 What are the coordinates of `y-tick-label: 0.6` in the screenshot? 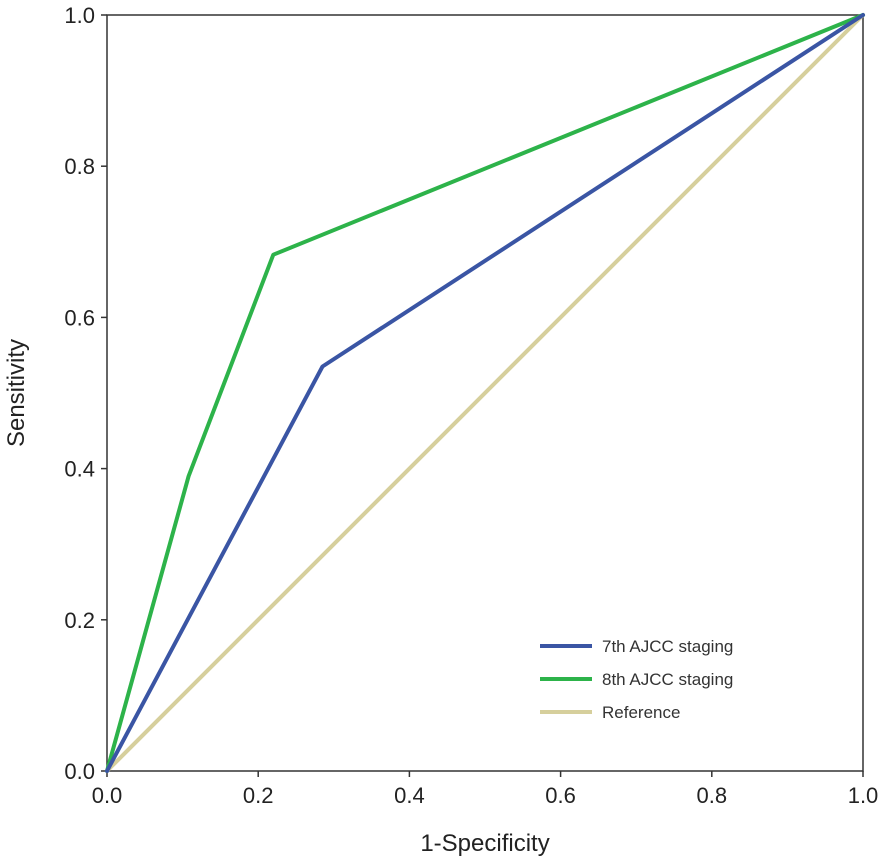 It's located at (79, 317).